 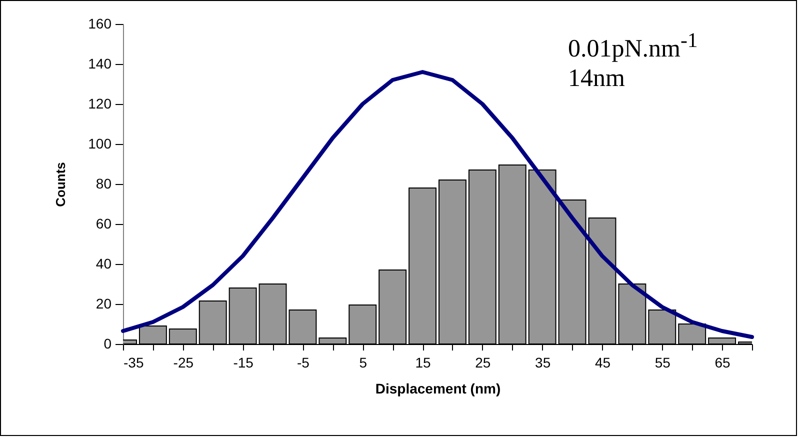 What do you see at coordinates (597, 79) in the screenshot?
I see `annotation: 14nm` at bounding box center [597, 79].